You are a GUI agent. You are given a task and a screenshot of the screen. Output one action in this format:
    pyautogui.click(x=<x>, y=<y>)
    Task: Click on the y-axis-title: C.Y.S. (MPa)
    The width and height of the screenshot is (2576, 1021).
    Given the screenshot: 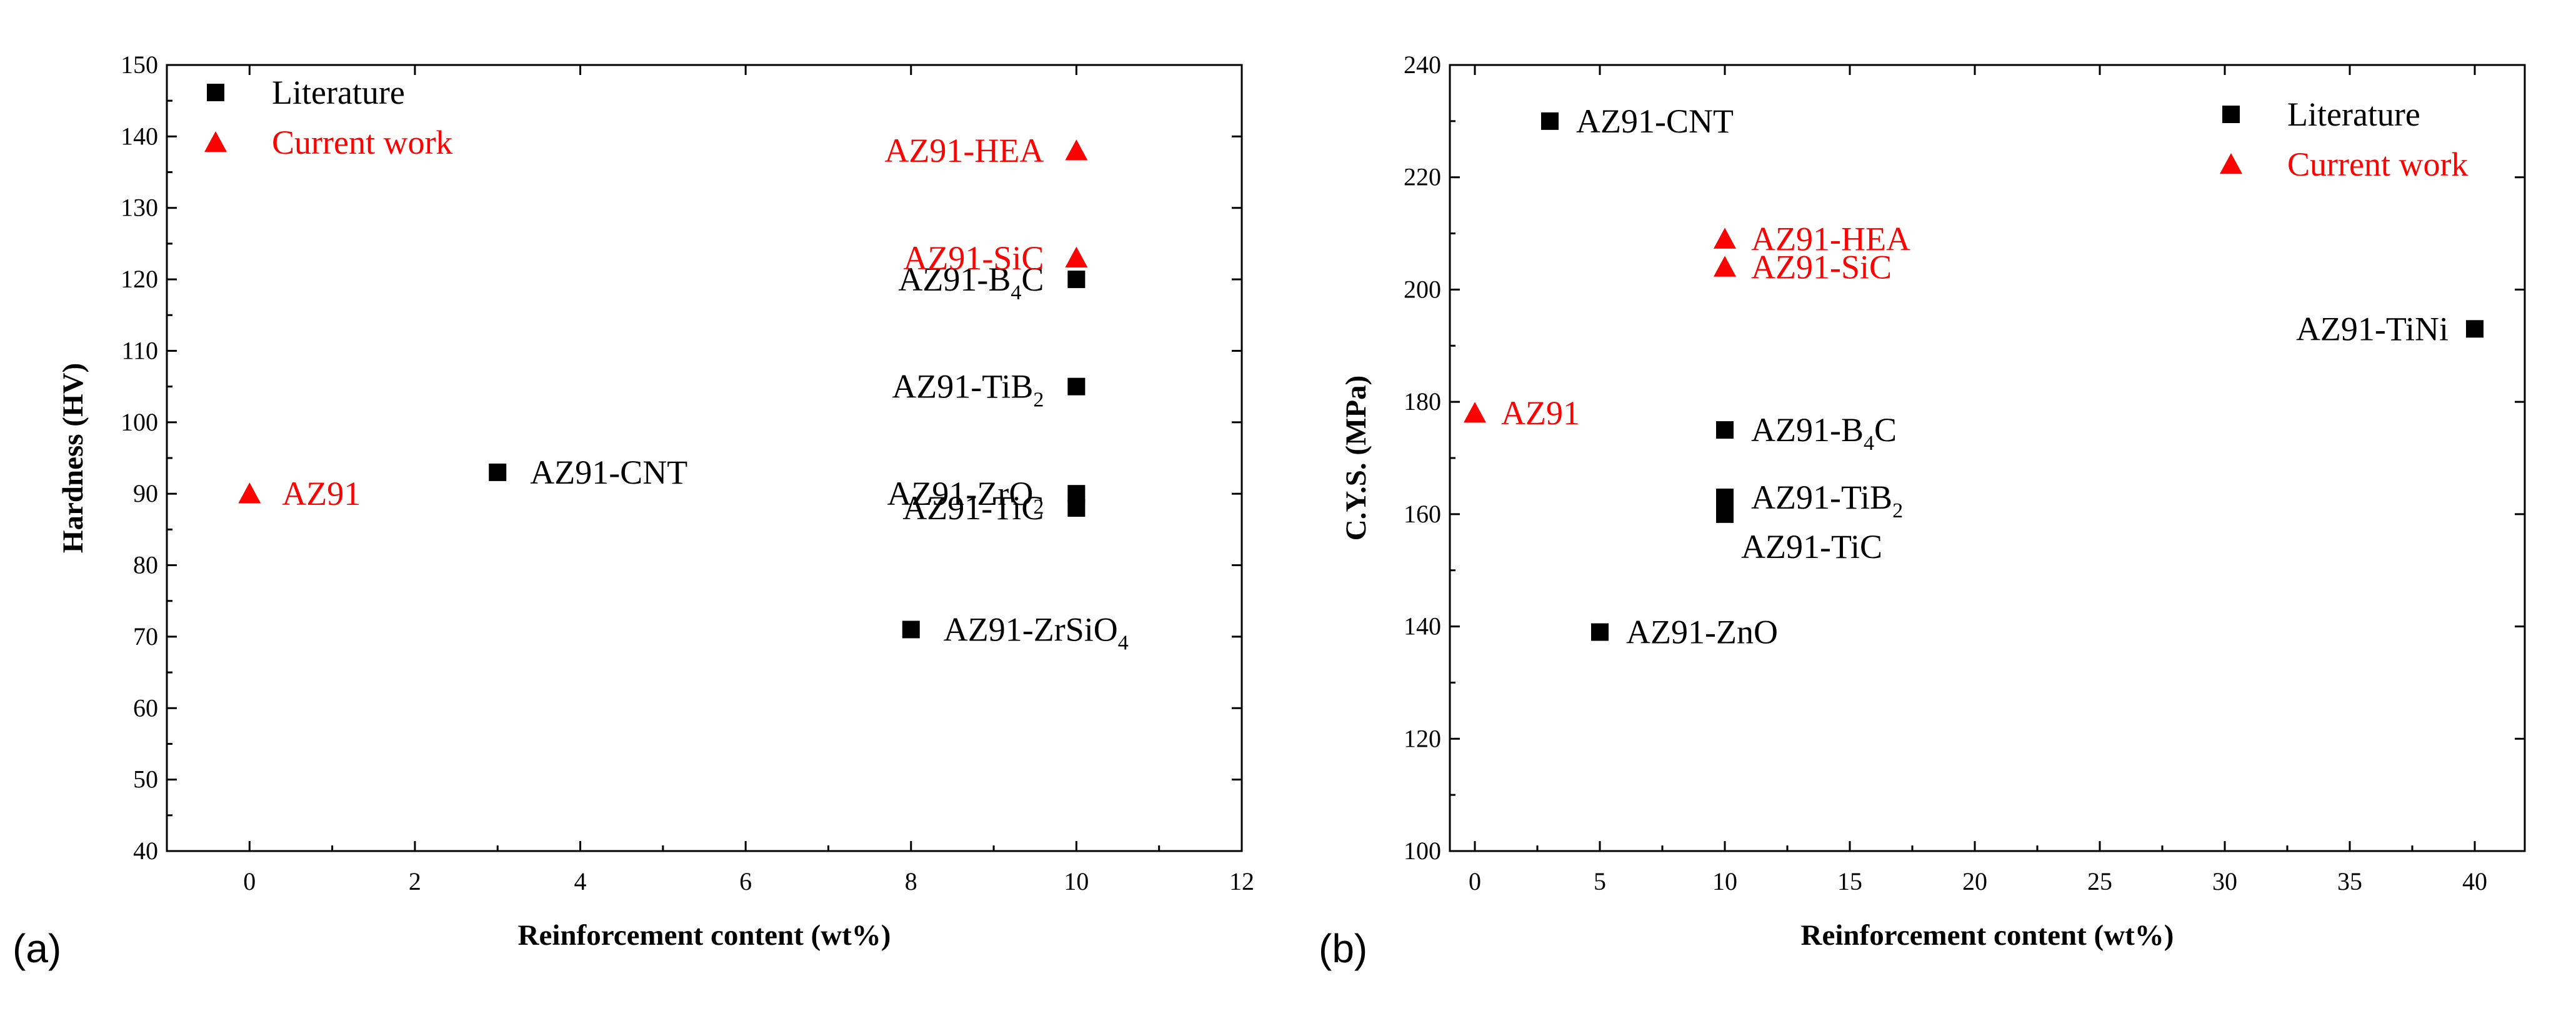 What is the action you would take?
    pyautogui.click(x=1356, y=459)
    